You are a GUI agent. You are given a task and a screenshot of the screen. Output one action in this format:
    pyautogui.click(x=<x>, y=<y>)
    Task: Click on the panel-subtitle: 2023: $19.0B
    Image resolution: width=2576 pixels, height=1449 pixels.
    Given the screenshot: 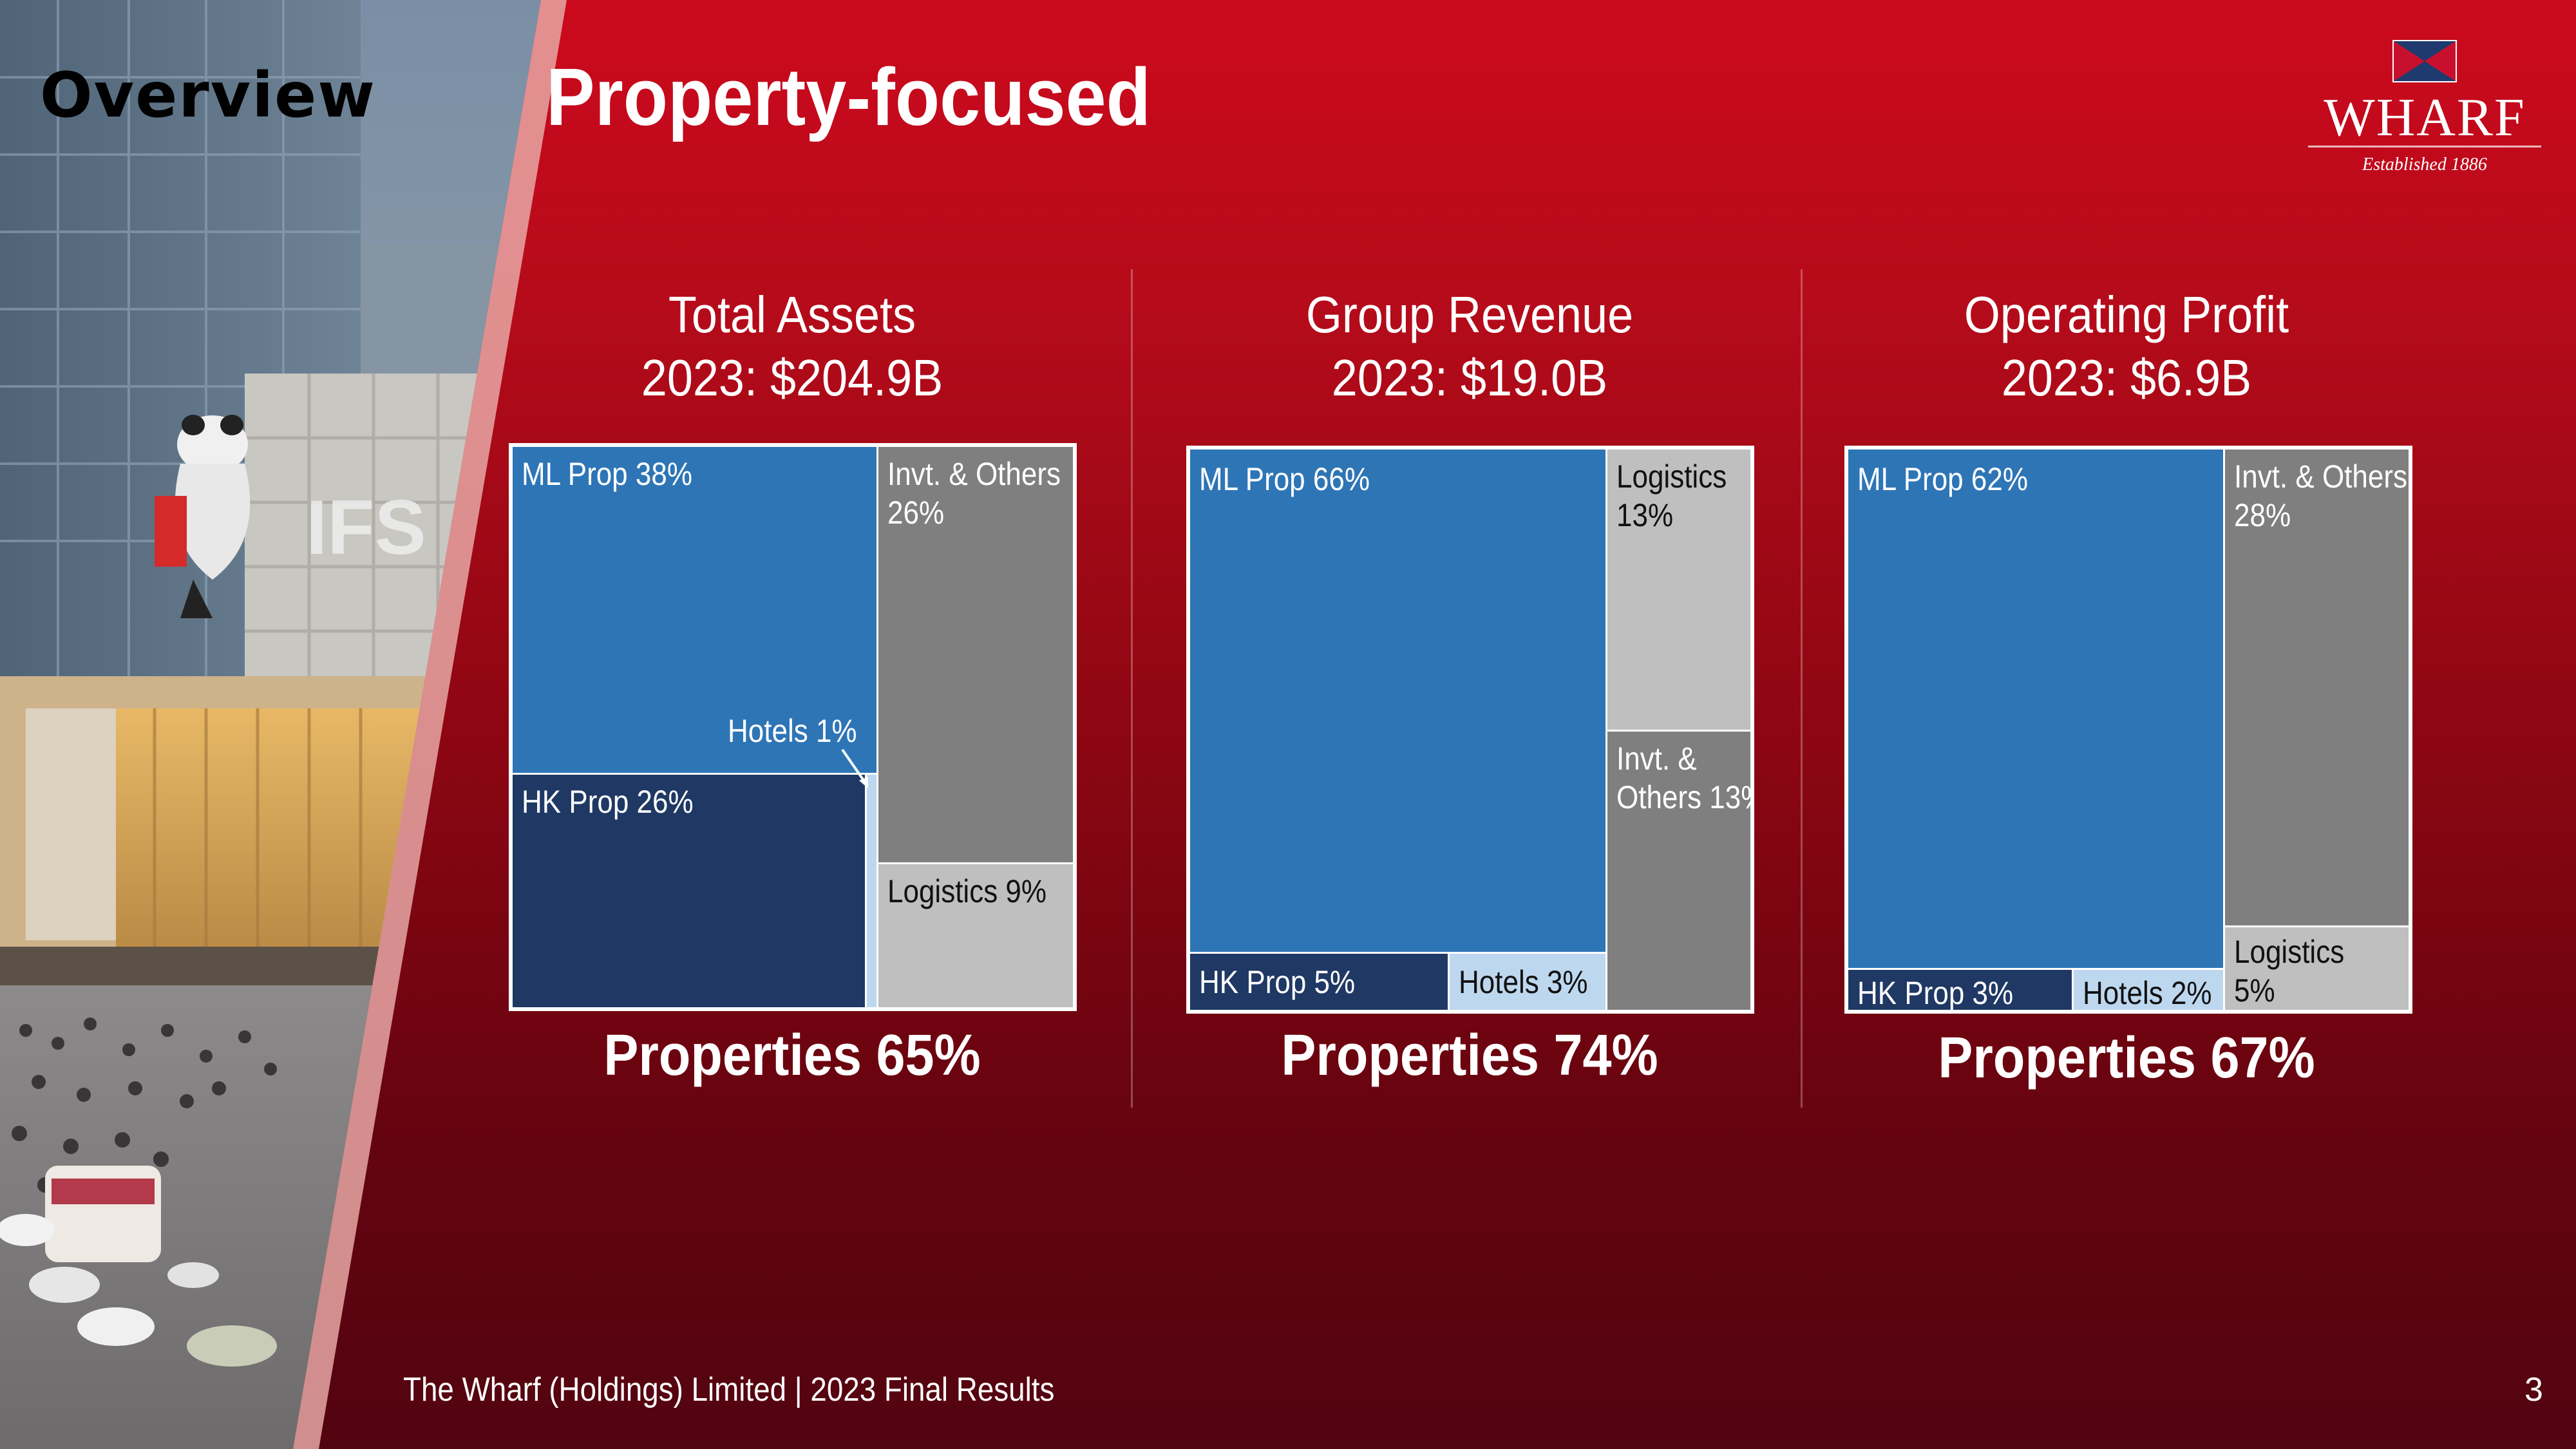 What is the action you would take?
    pyautogui.click(x=1469, y=378)
    